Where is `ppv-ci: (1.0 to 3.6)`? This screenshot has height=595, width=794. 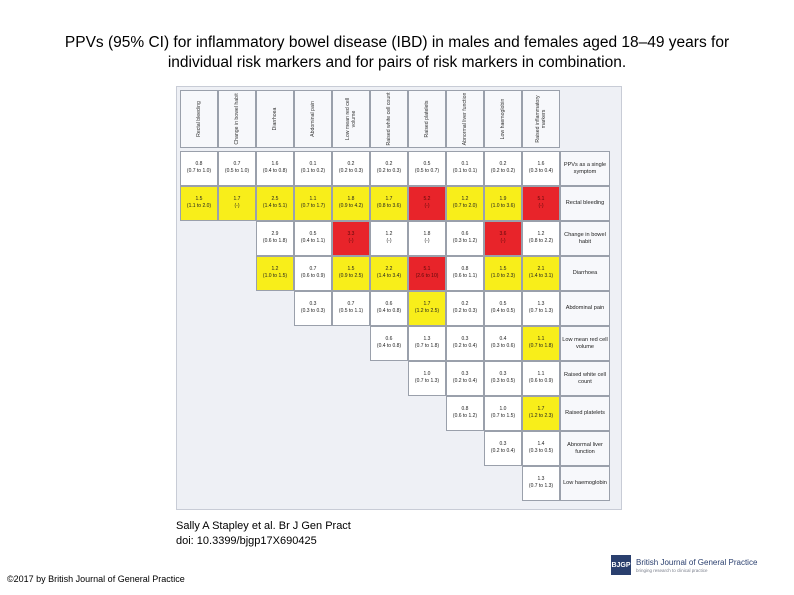
ppv-ci: (1.0 to 3.6) is located at coordinates (503, 206).